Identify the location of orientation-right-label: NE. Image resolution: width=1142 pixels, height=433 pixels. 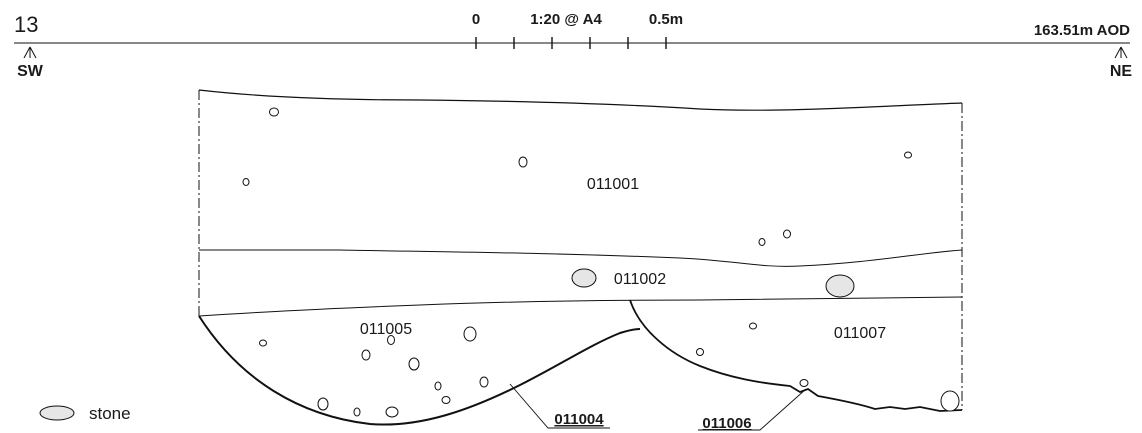
(1121, 71).